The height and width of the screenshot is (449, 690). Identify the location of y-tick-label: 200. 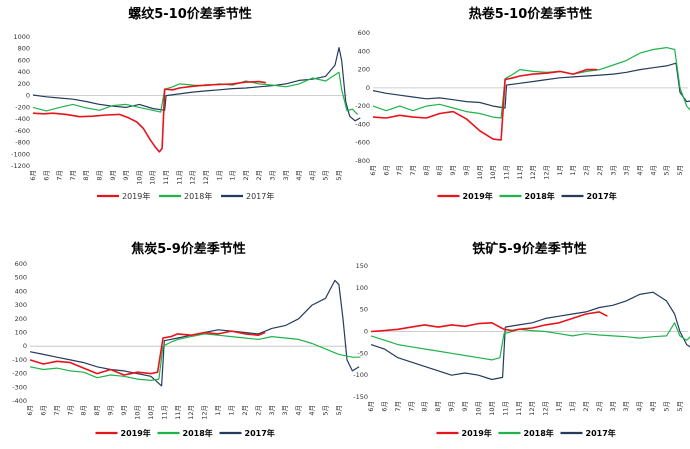
(21, 319).